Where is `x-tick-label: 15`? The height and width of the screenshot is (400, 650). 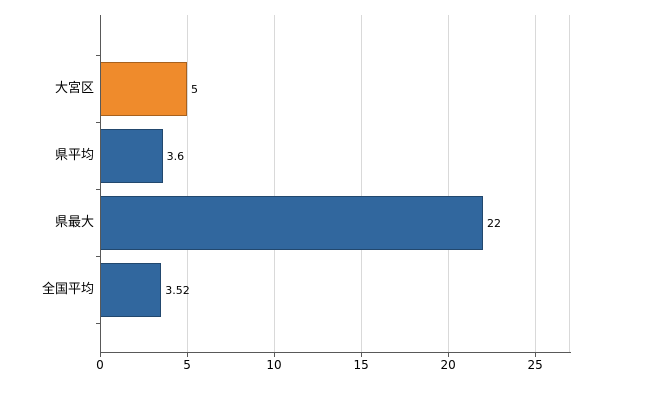 x-tick-label: 15 is located at coordinates (361, 365).